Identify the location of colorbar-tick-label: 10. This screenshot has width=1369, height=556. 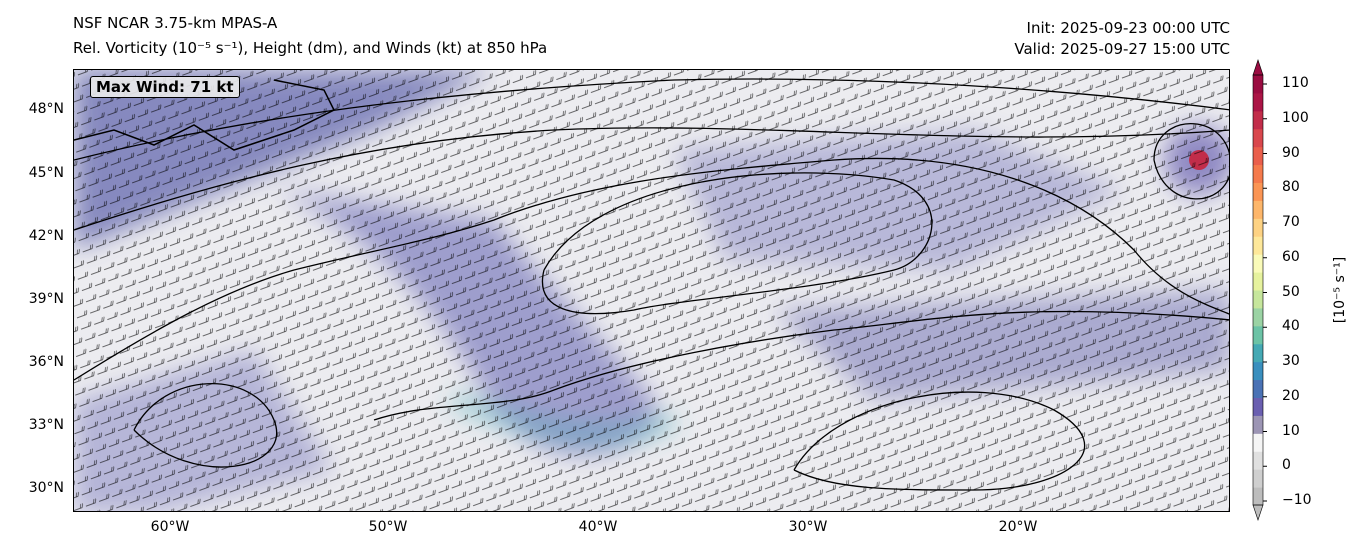
(1291, 430).